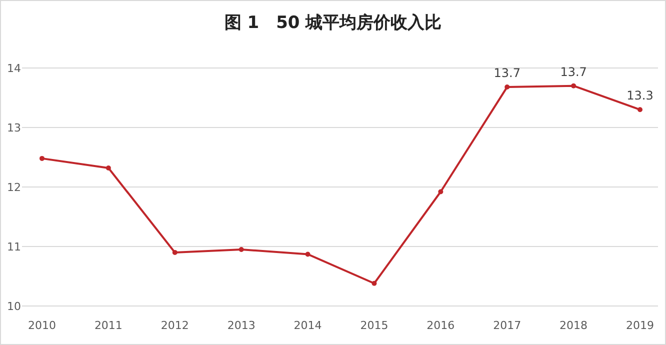  I want to click on y-tick-label: 14, so click(14, 68).